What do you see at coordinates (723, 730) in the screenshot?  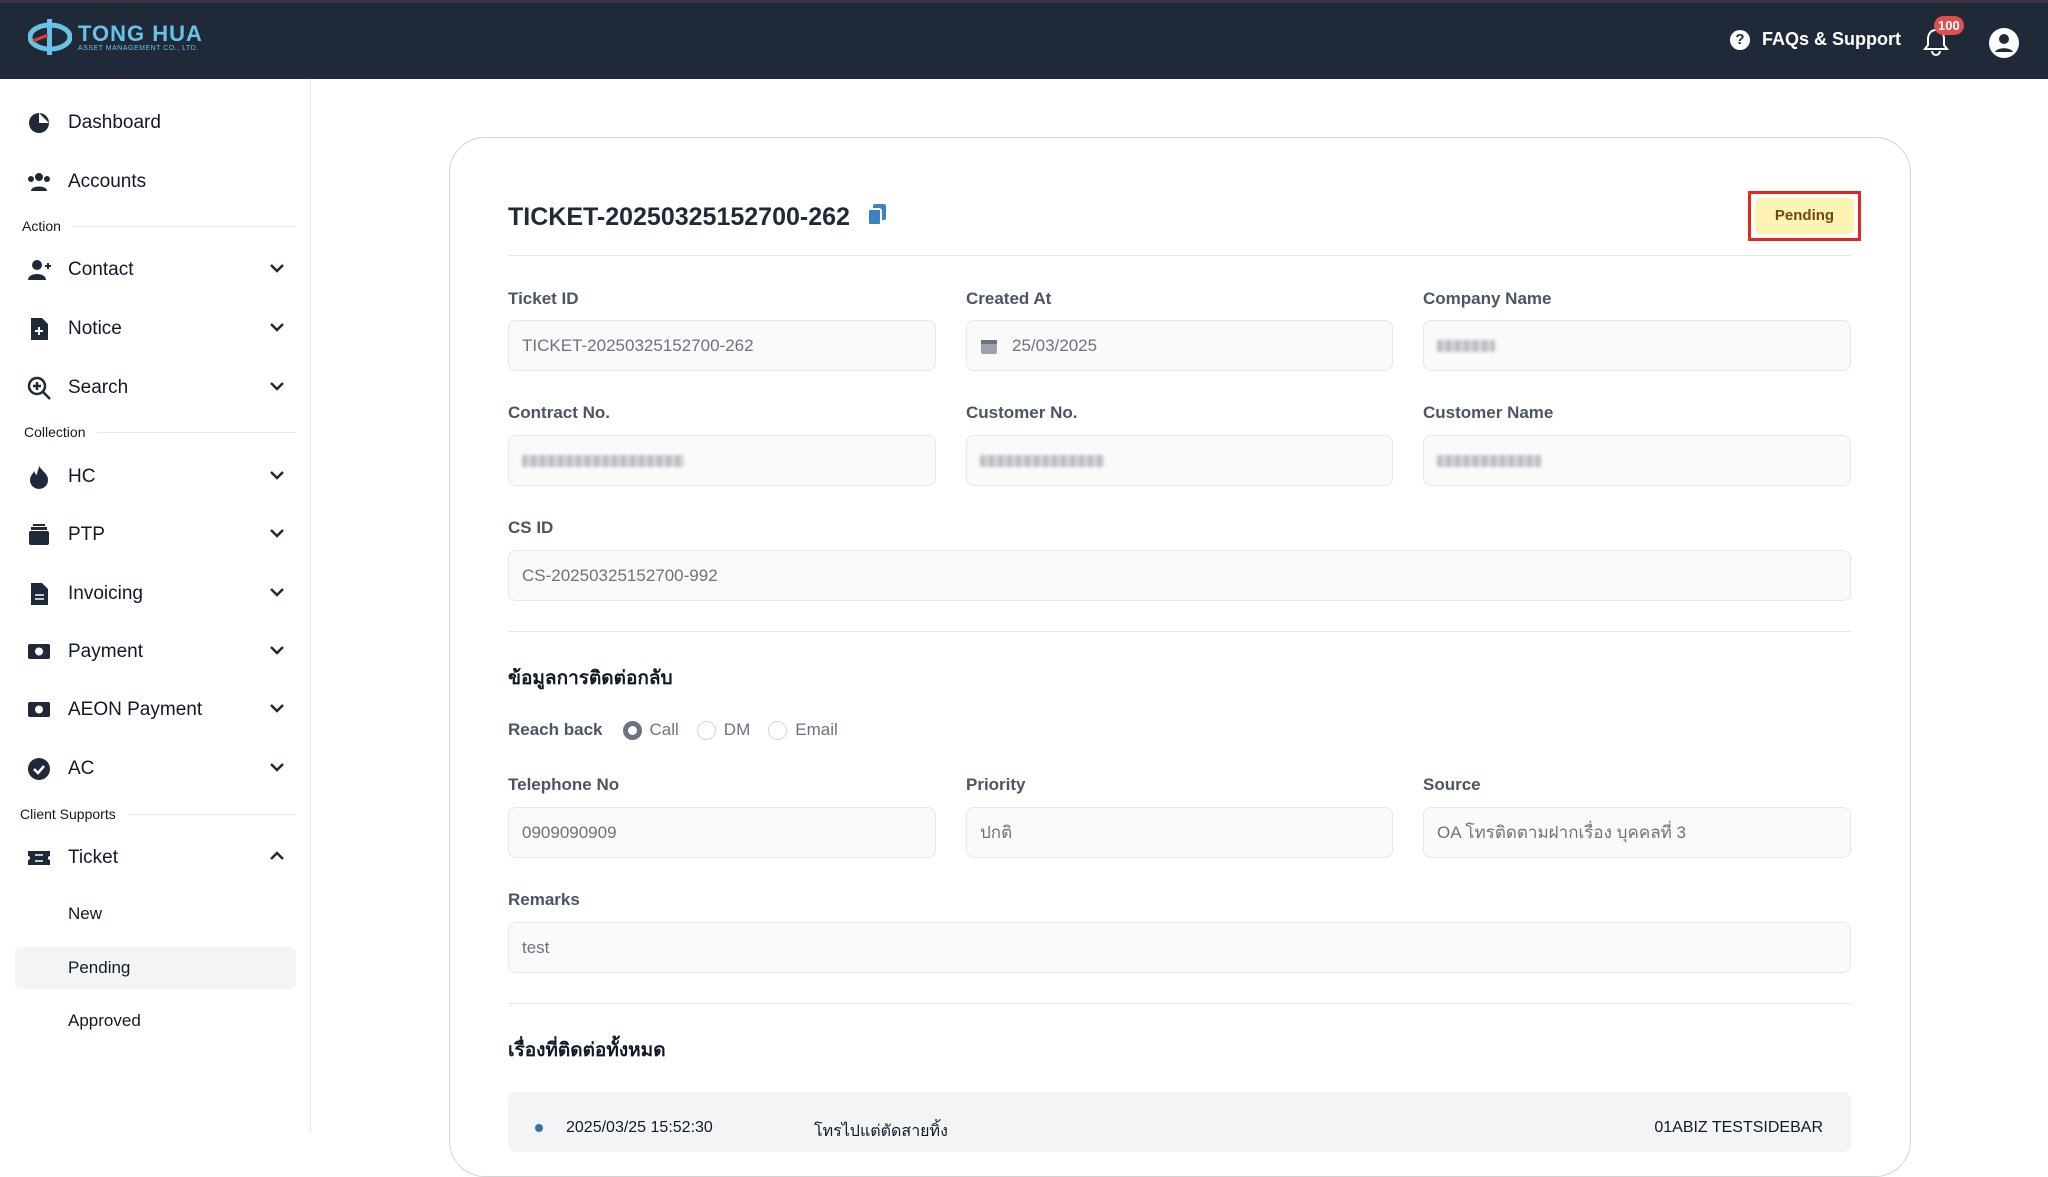 I see `radio-dm: DM` at bounding box center [723, 730].